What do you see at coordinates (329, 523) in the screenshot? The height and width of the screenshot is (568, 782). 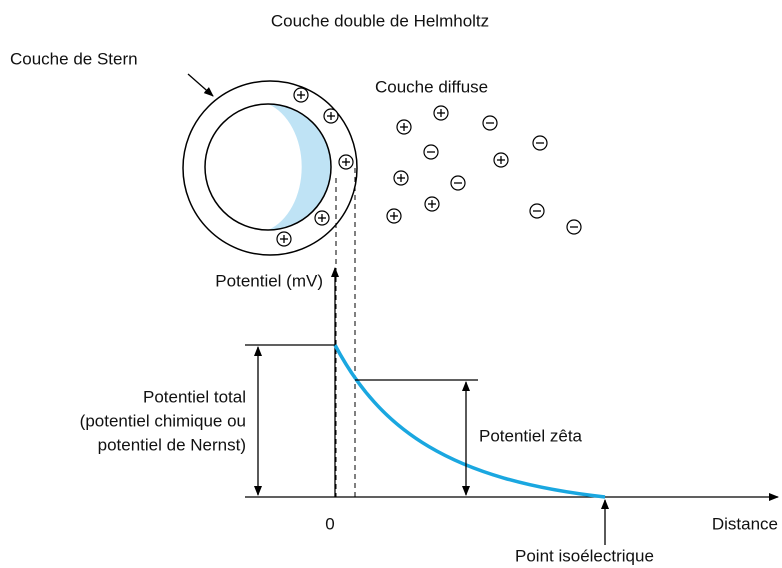 I see `origin-label: 0` at bounding box center [329, 523].